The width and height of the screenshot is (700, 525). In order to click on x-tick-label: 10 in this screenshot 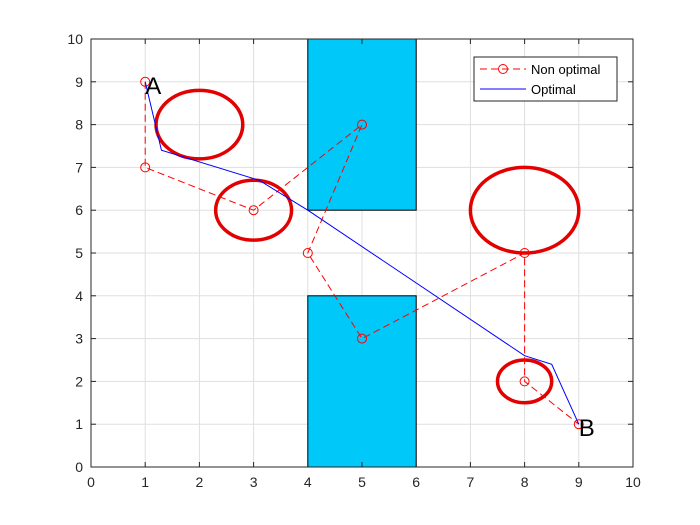, I will do `click(633, 482)`.